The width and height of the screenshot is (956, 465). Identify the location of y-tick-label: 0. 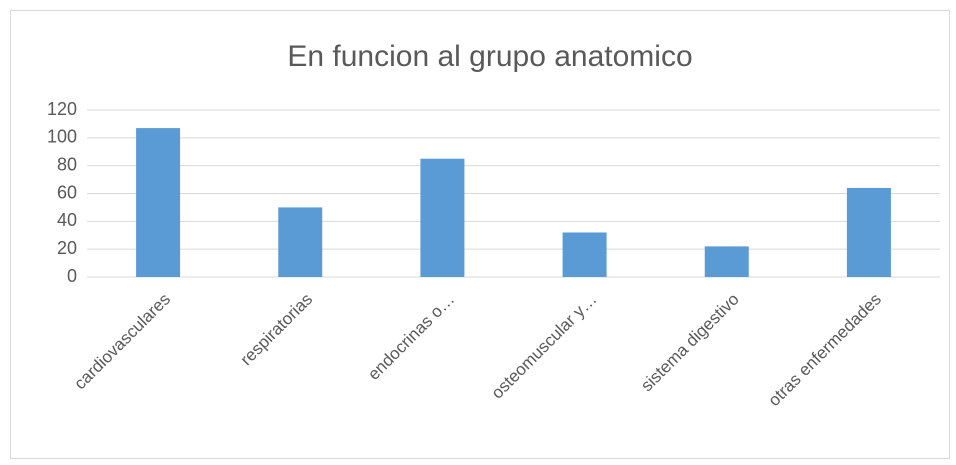
(72, 276).